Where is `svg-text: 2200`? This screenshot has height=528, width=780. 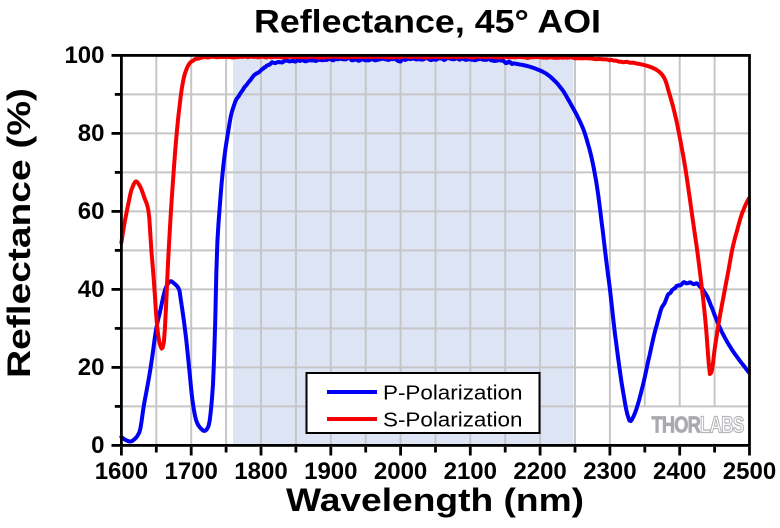 svg-text: 2200 is located at coordinates (539, 471).